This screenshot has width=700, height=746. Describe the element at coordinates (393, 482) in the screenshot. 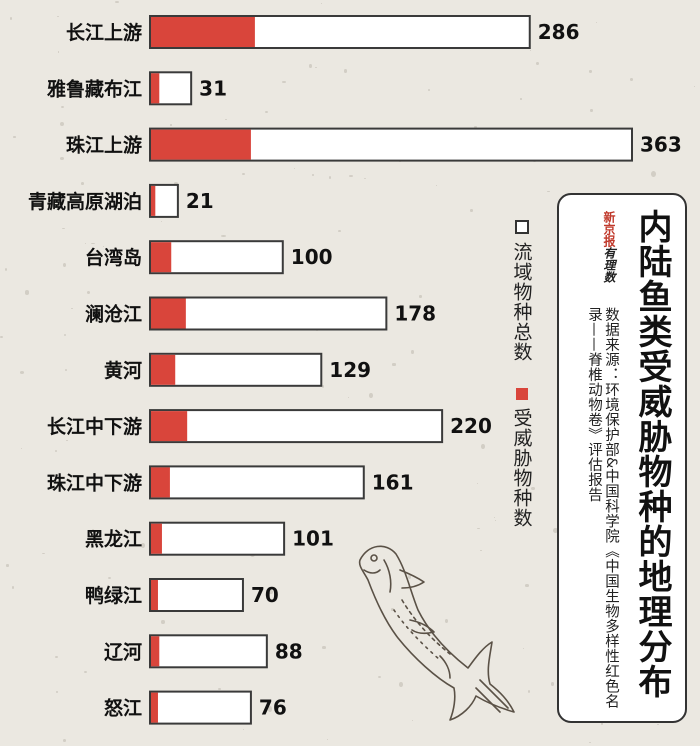

I see `label-total: 161` at that location.